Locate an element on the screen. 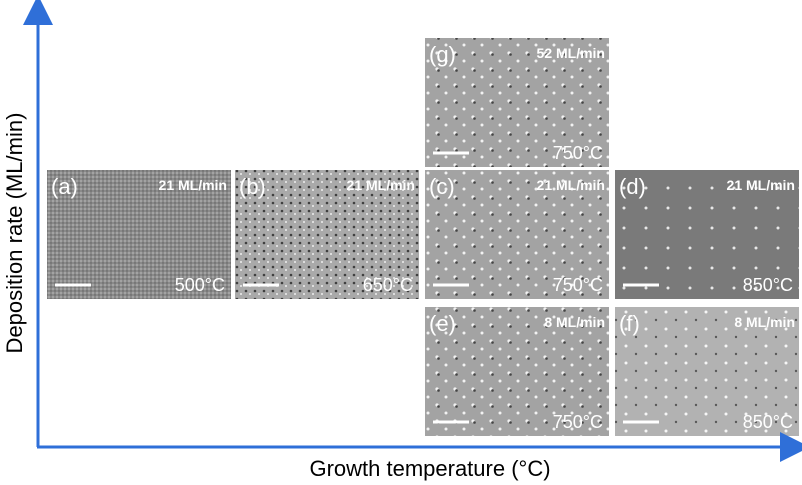  panel-label: (g) is located at coordinates (442, 54).